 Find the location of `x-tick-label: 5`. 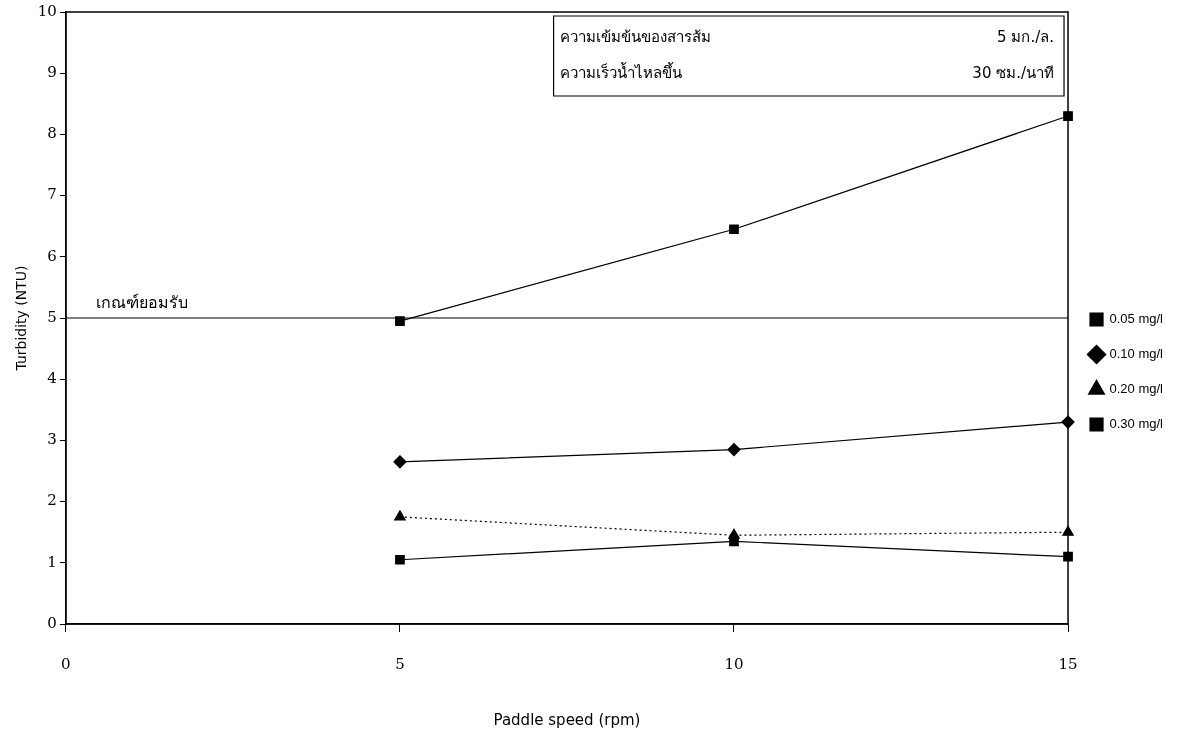

x-tick-label: 5 is located at coordinates (400, 663).